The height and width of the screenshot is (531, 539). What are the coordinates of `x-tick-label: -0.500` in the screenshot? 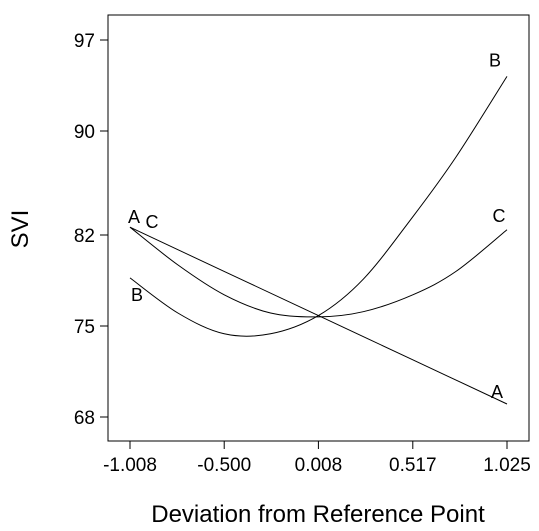 It's located at (224, 465).